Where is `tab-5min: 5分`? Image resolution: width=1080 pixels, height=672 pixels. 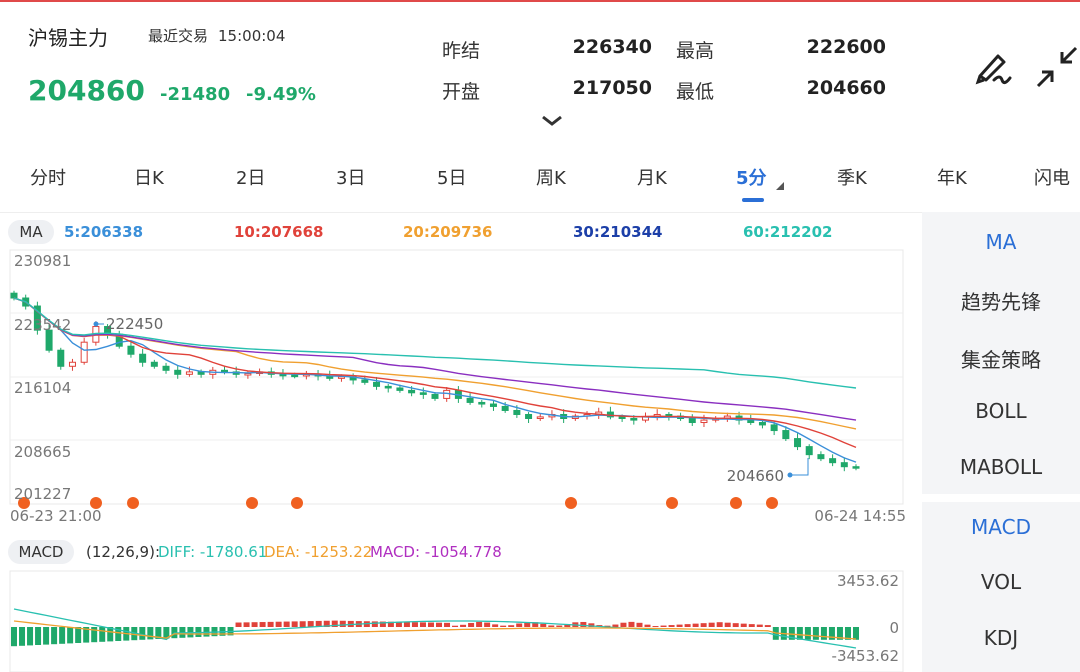 tab-5min: 5分 is located at coordinates (751, 178).